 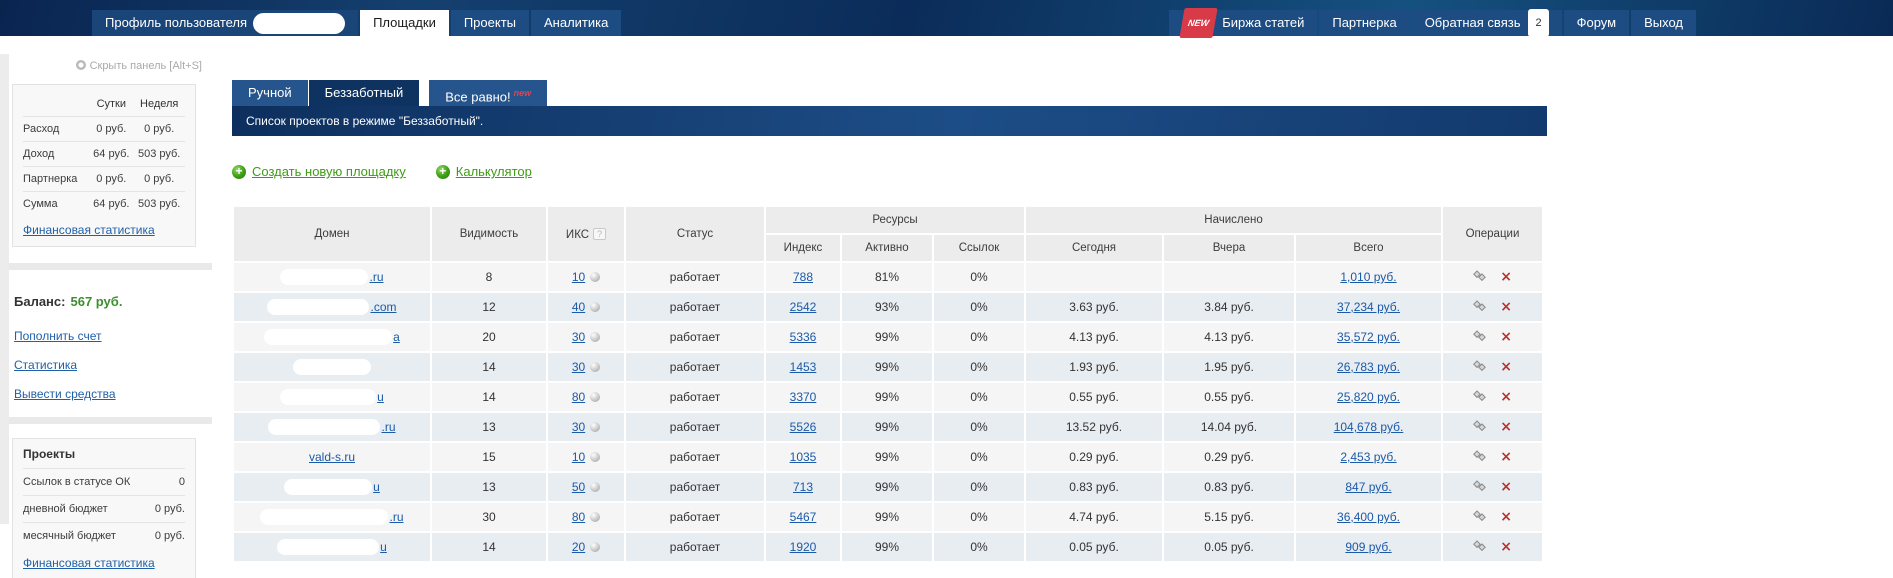 I want to click on header-index: Индекс, so click(x=803, y=248).